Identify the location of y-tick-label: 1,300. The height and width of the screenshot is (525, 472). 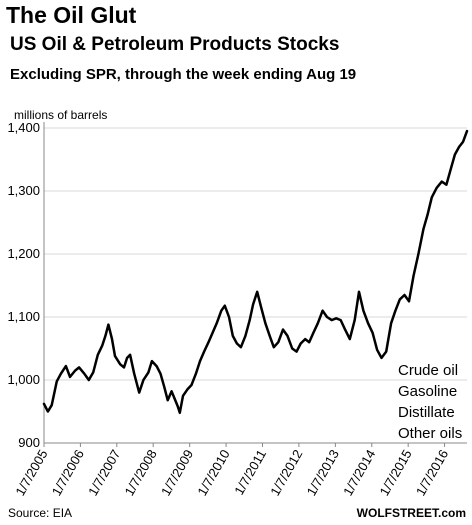
(23, 190).